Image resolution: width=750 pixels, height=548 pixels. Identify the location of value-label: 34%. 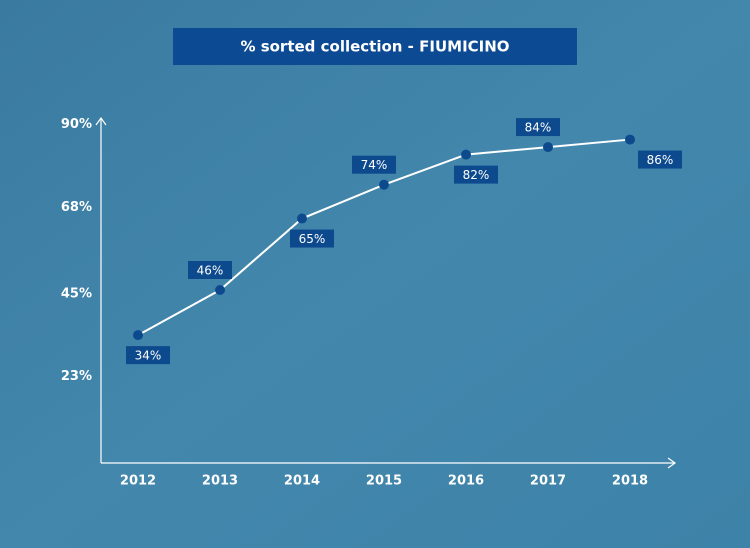
(148, 356).